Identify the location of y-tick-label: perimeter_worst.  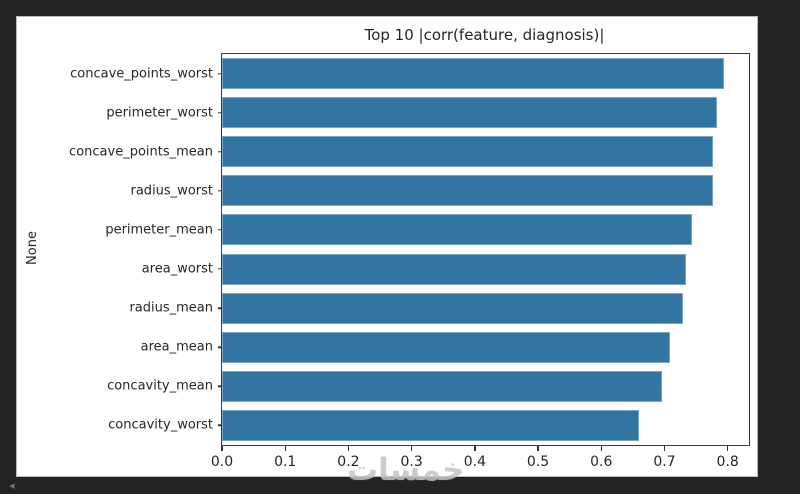
(159, 113).